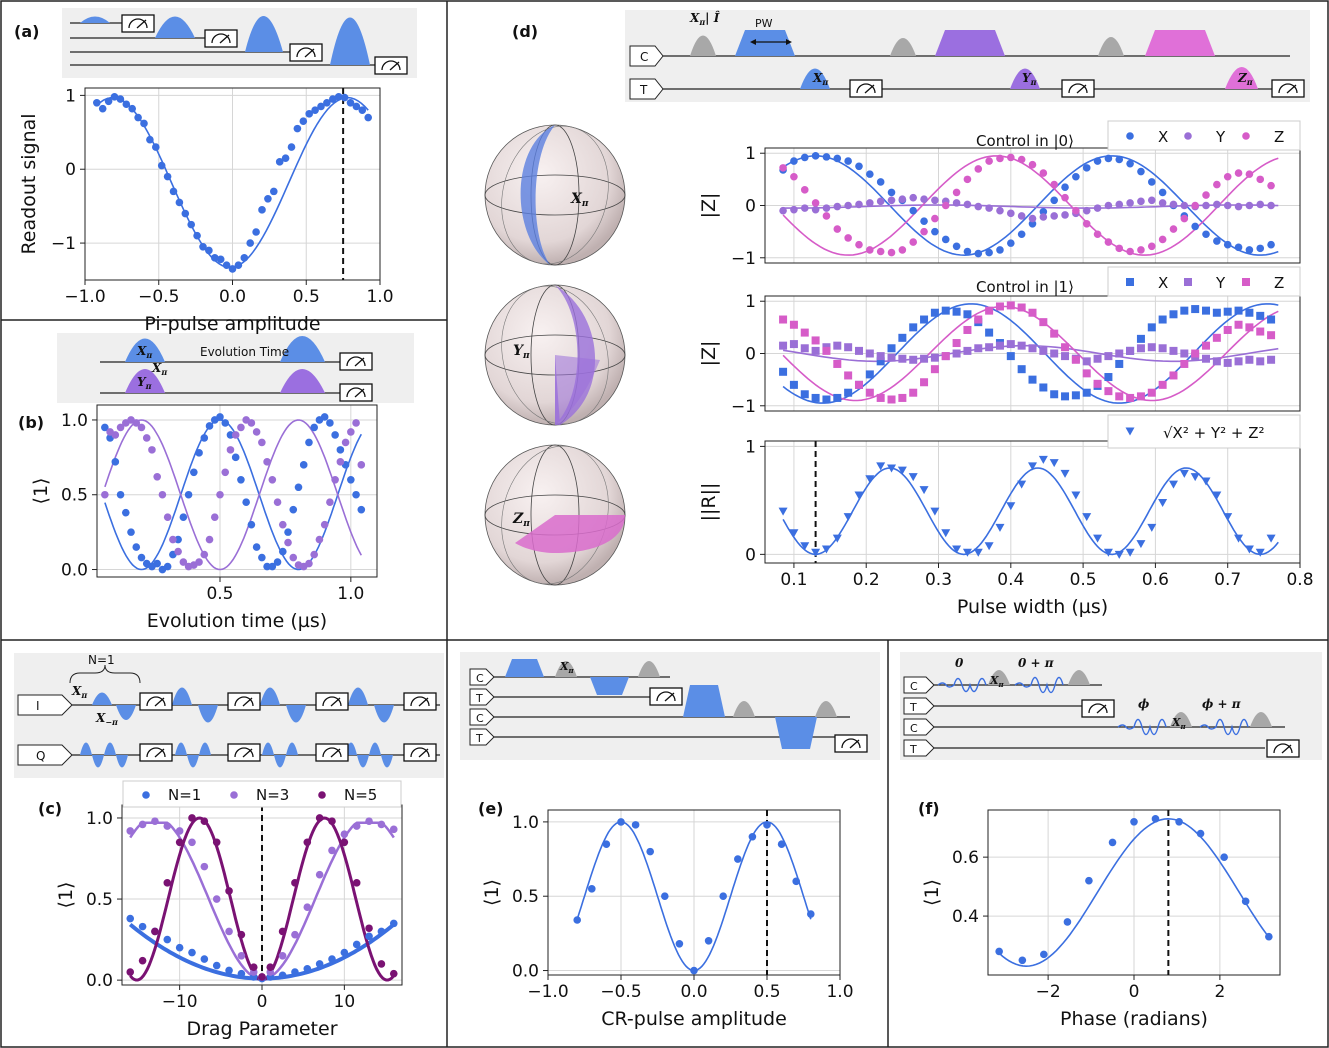 The height and width of the screenshot is (1048, 1329). What do you see at coordinates (750, 355) in the screenshot?
I see `y-tick-label: 0` at bounding box center [750, 355].